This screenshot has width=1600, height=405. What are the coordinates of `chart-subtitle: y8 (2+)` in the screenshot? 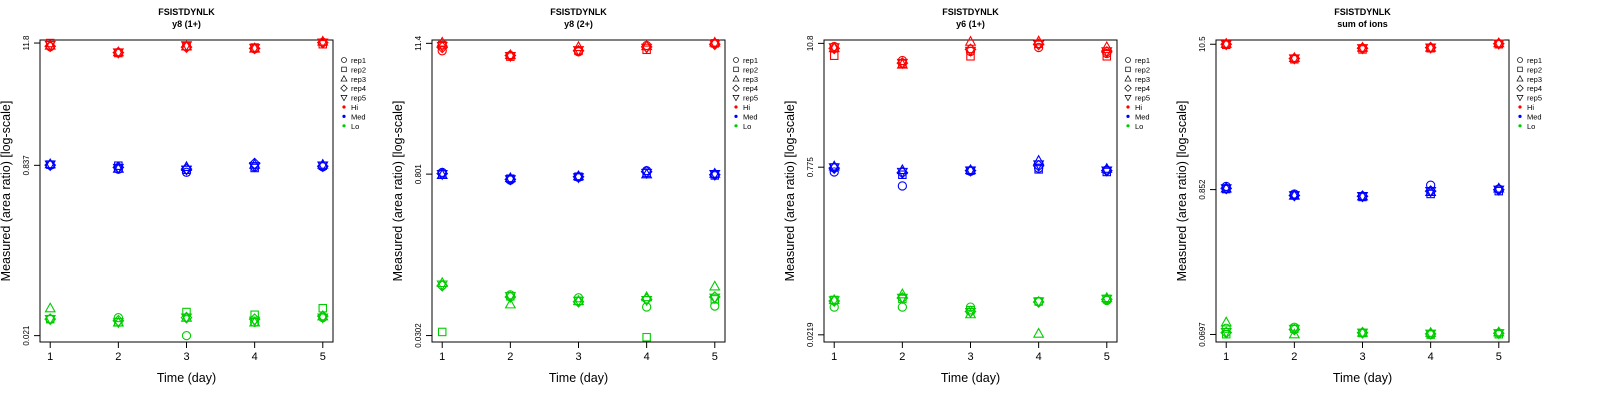 It's located at (578, 24).